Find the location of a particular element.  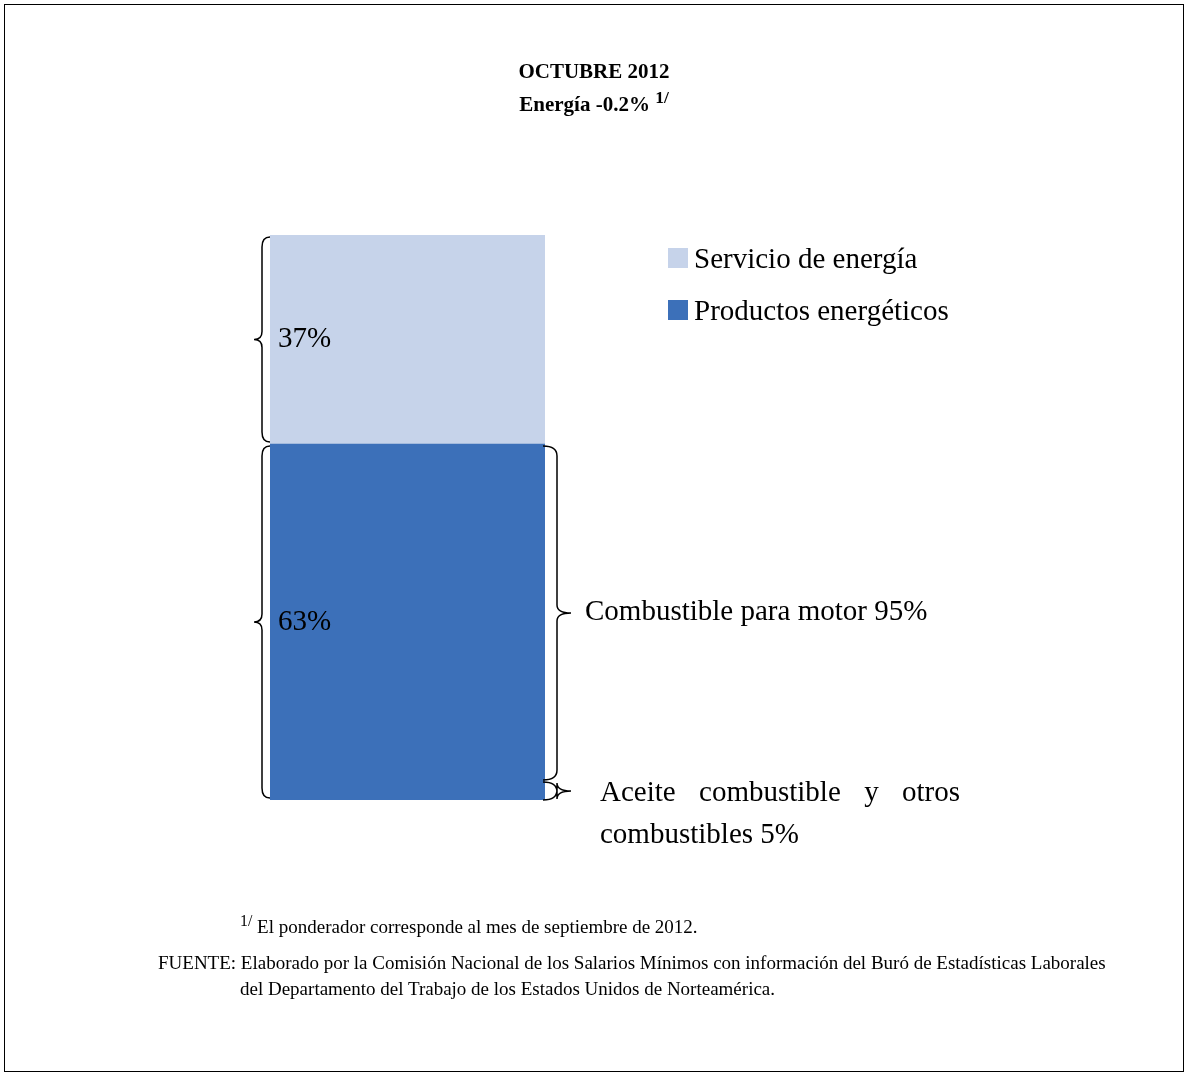

data-label: 63% is located at coordinates (305, 619).